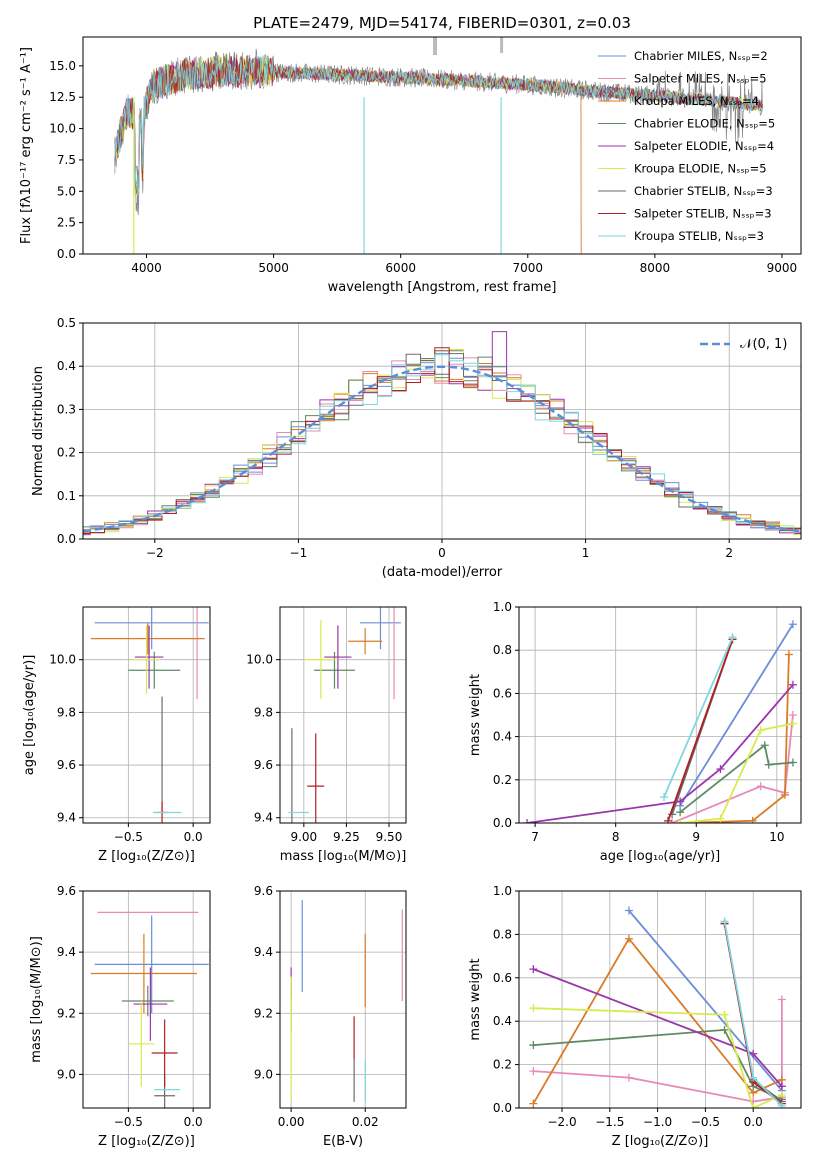 This screenshot has height=1170, width=819. What do you see at coordinates (700, 169) in the screenshot?
I see `legend-label: Kroupa ELODIE, Nₛₛₚ=5` at bounding box center [700, 169].